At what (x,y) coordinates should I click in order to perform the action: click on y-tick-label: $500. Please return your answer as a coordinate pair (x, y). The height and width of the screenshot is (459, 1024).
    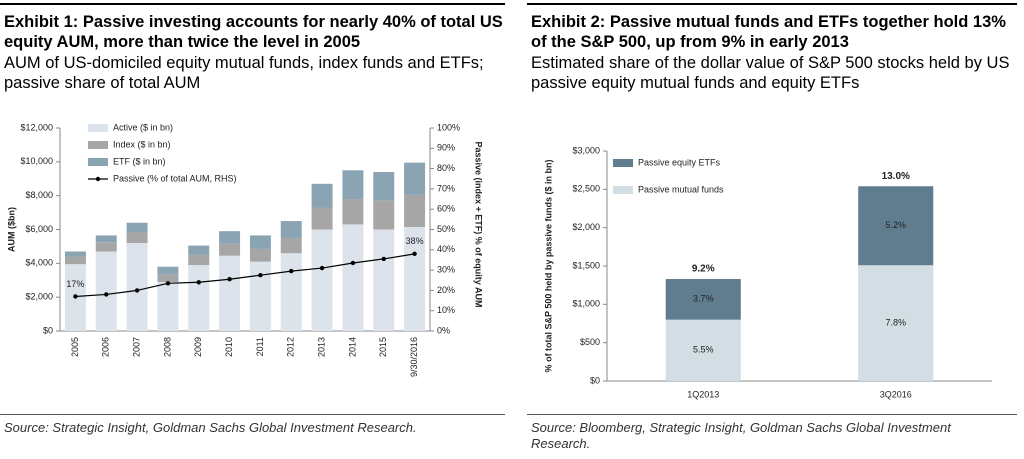
    Looking at the image, I should click on (590, 342).